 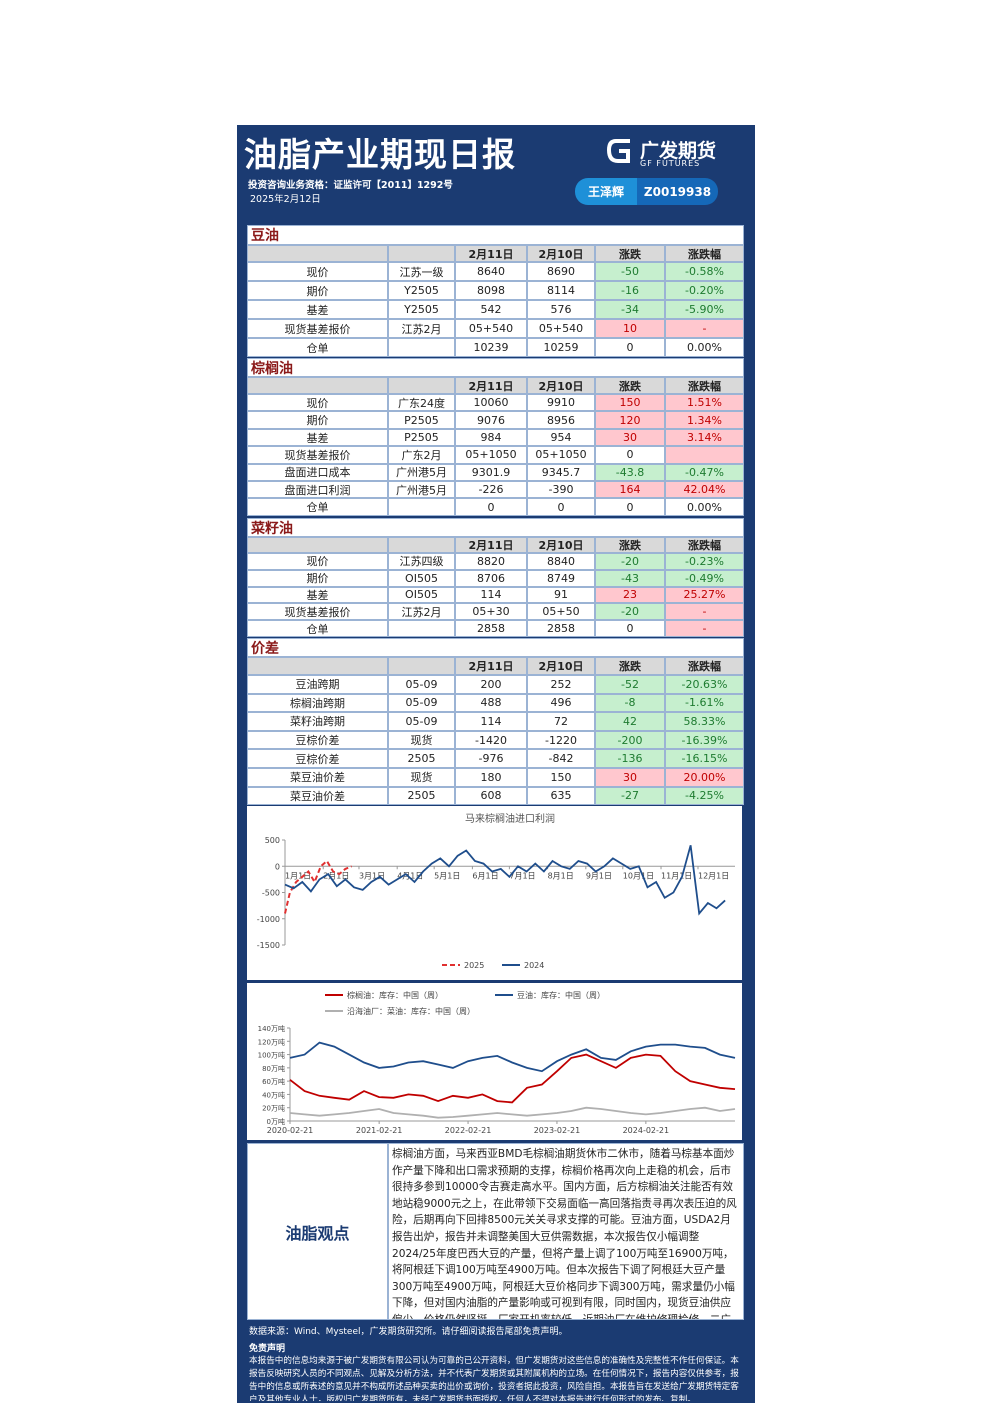 What do you see at coordinates (273, 1094) in the screenshot?
I see `y-tick-label: 40万吨` at bounding box center [273, 1094].